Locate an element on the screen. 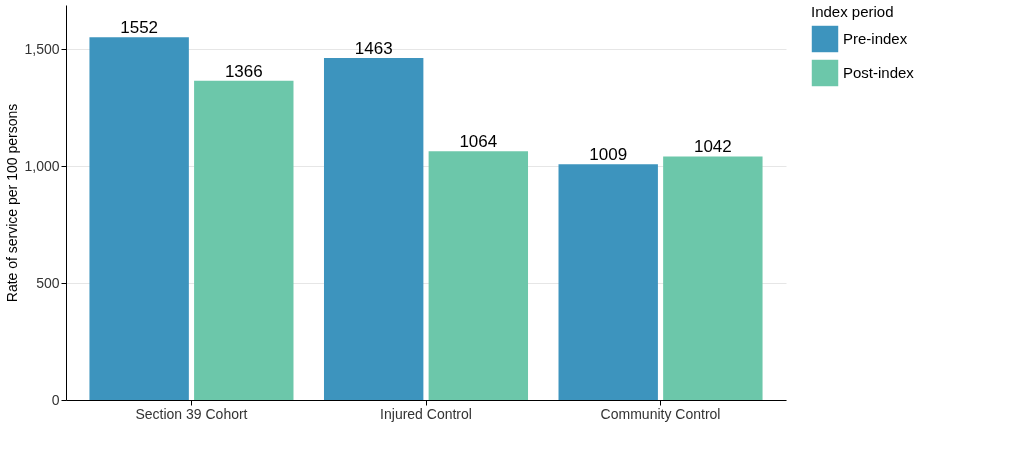 The width and height of the screenshot is (1009, 451). legend-title: Index period is located at coordinates (852, 11).